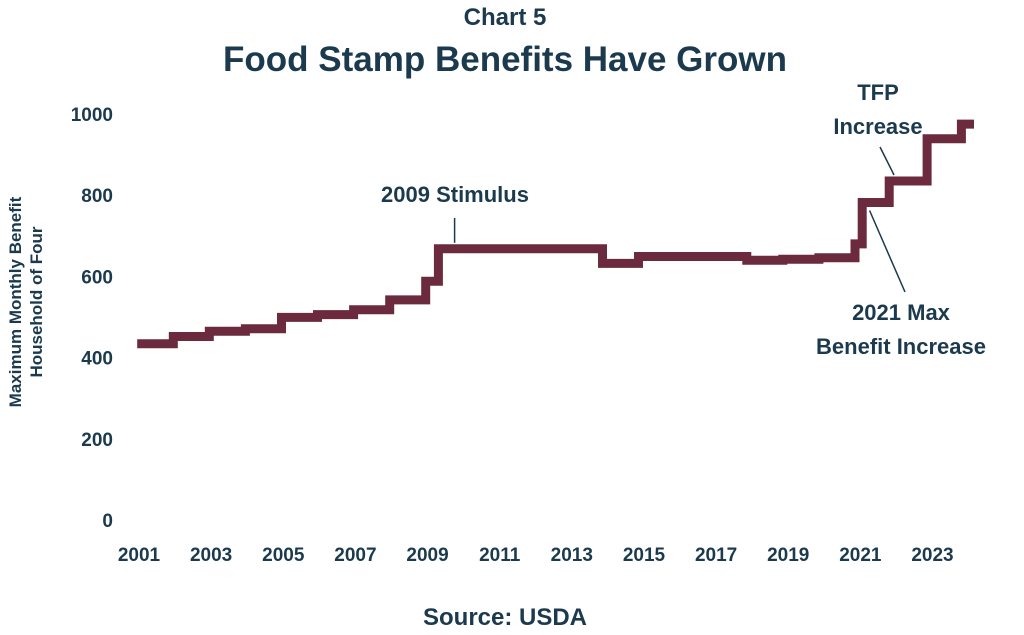 The height and width of the screenshot is (635, 1024). What do you see at coordinates (92, 115) in the screenshot?
I see `y-tick-label-1000: 1000` at bounding box center [92, 115].